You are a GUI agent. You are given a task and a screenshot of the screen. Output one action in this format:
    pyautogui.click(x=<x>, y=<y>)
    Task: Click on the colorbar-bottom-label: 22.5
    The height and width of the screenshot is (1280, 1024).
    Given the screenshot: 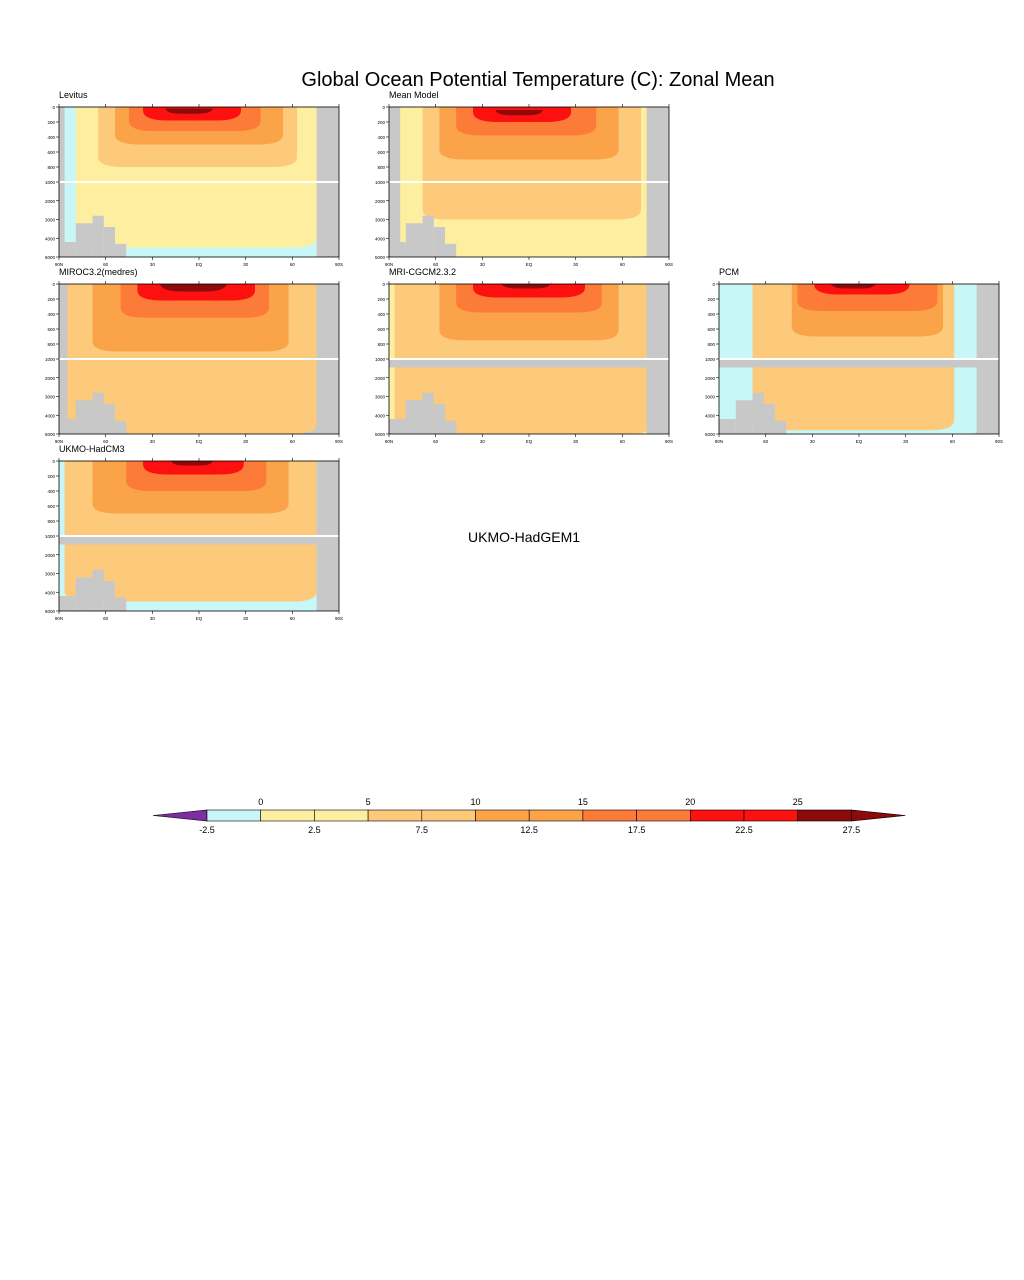 What is the action you would take?
    pyautogui.click(x=744, y=830)
    